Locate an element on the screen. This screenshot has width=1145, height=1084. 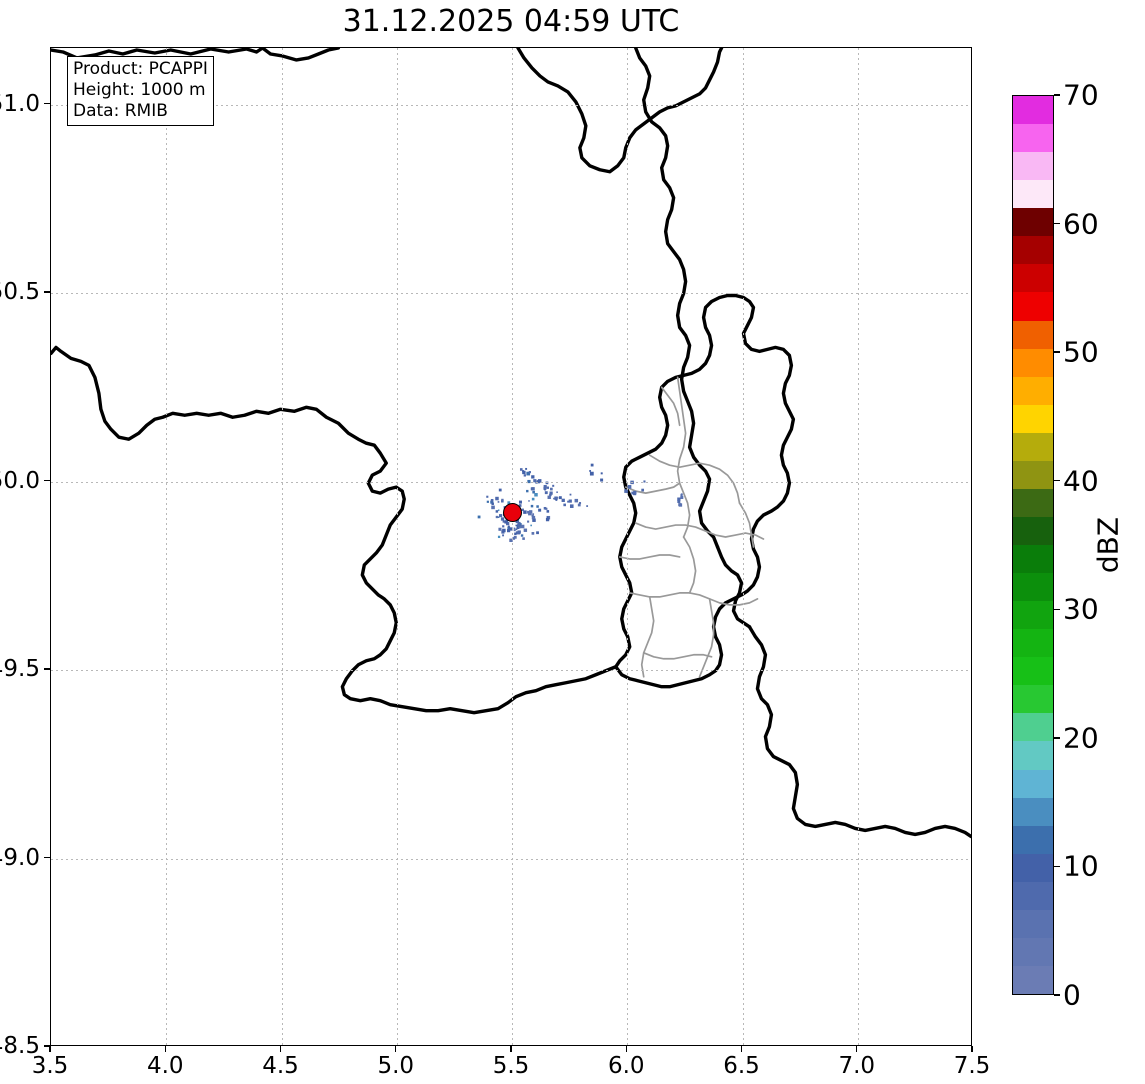
x-axis-tick-label: 6.5 is located at coordinates (741, 1066).